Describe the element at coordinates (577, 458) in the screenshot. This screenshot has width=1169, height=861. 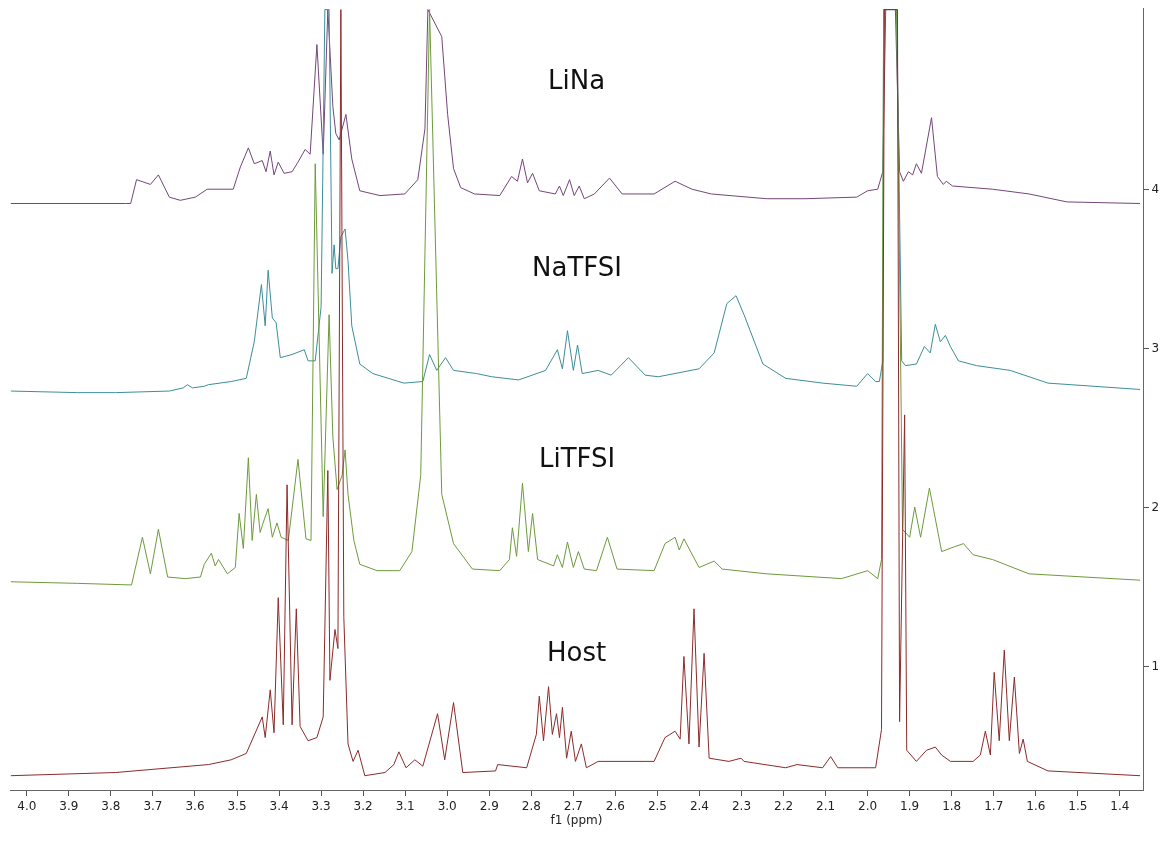
I see `series-label: LiTFSI` at that location.